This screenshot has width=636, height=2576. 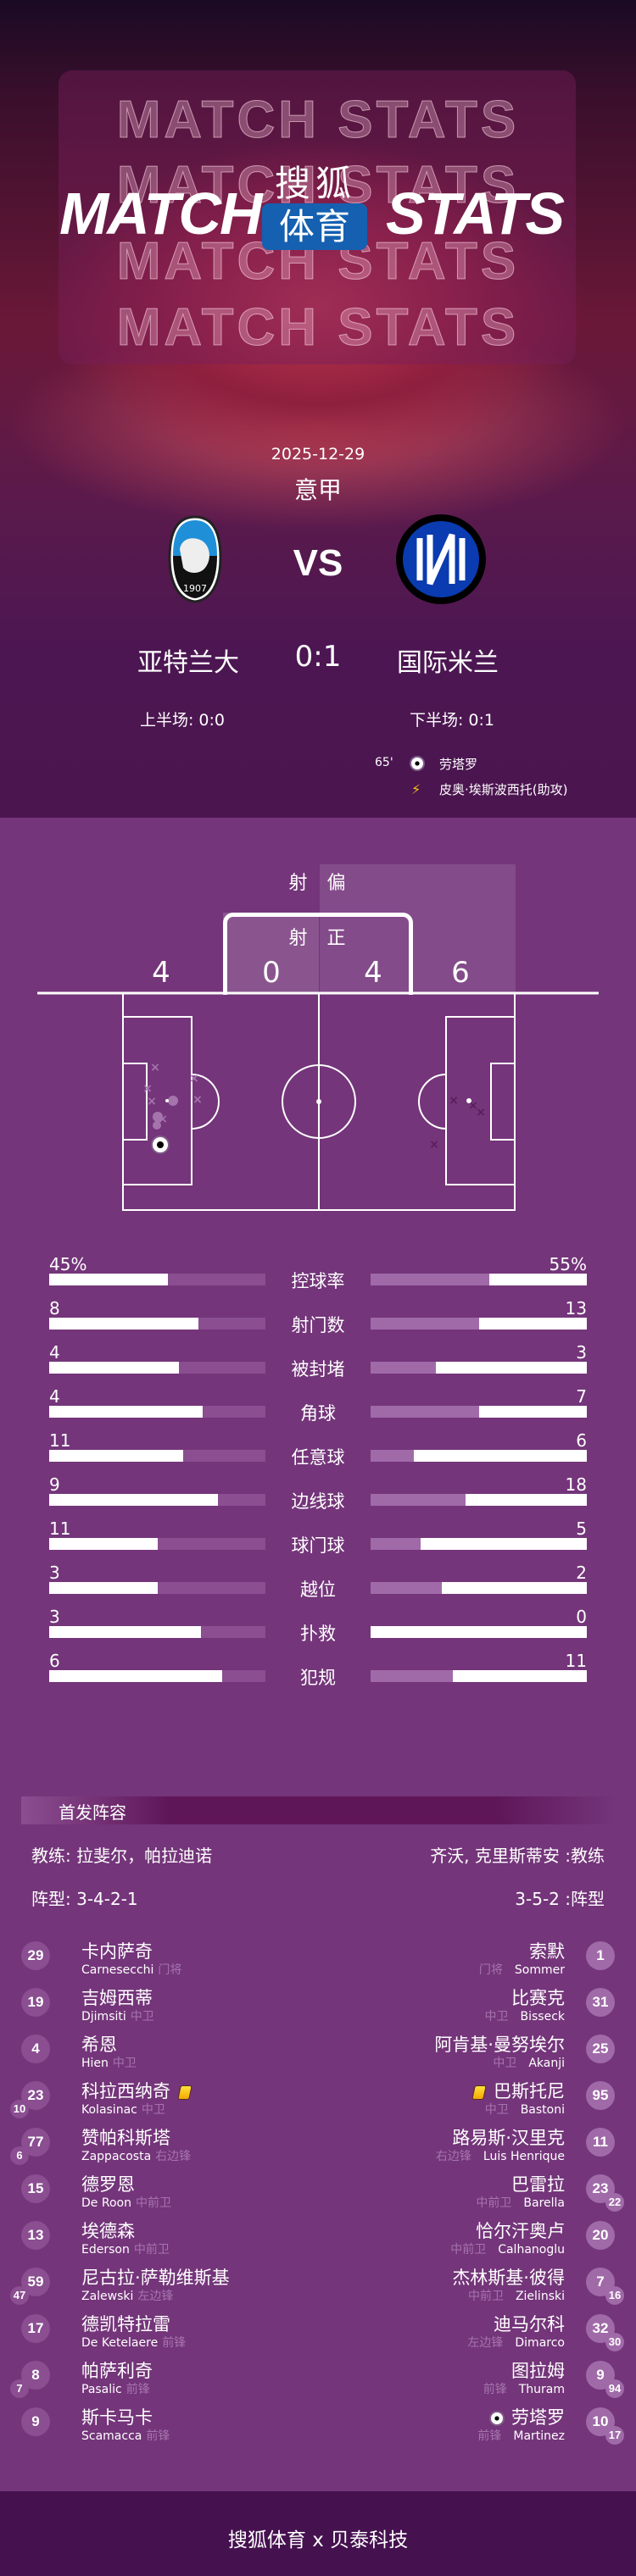 What do you see at coordinates (520, 2231) in the screenshot?
I see `player-name-cn: 恰尔汗奥卢` at bounding box center [520, 2231].